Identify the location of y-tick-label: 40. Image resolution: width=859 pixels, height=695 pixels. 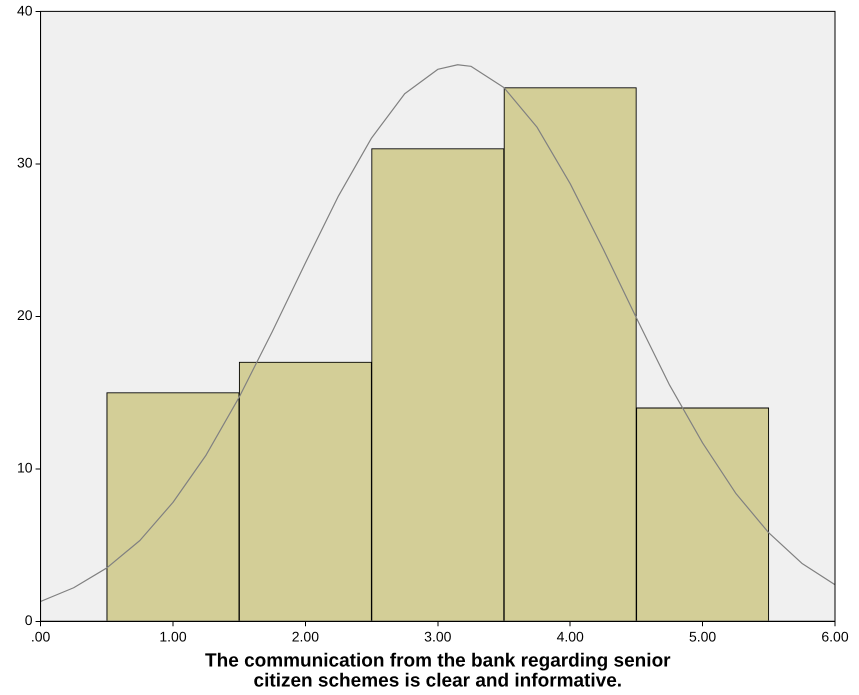
(24, 10).